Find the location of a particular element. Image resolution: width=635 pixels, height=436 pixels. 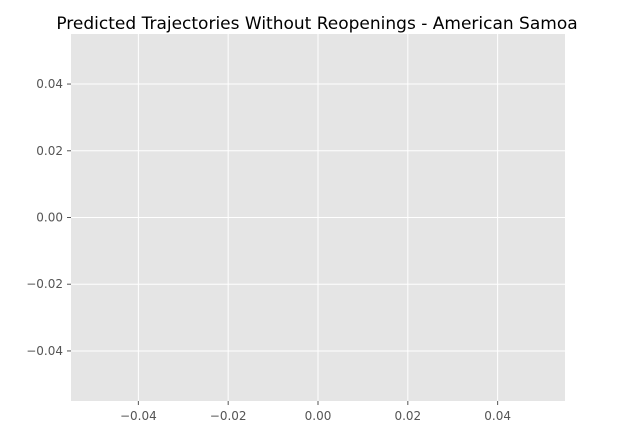

y-tick-label: −0.04 is located at coordinates (44, 351).